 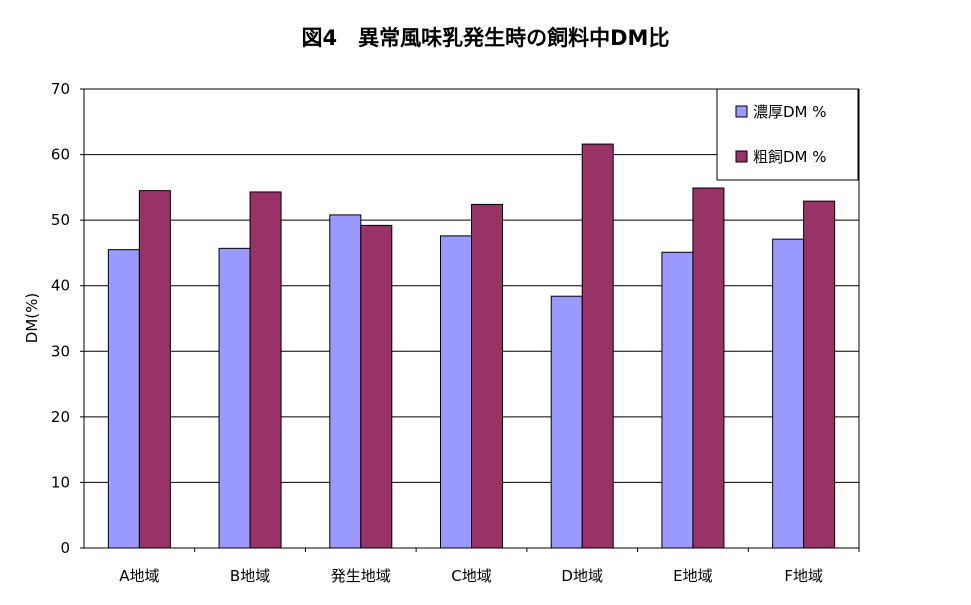 What do you see at coordinates (60, 286) in the screenshot?
I see `y-tick-label: 40` at bounding box center [60, 286].